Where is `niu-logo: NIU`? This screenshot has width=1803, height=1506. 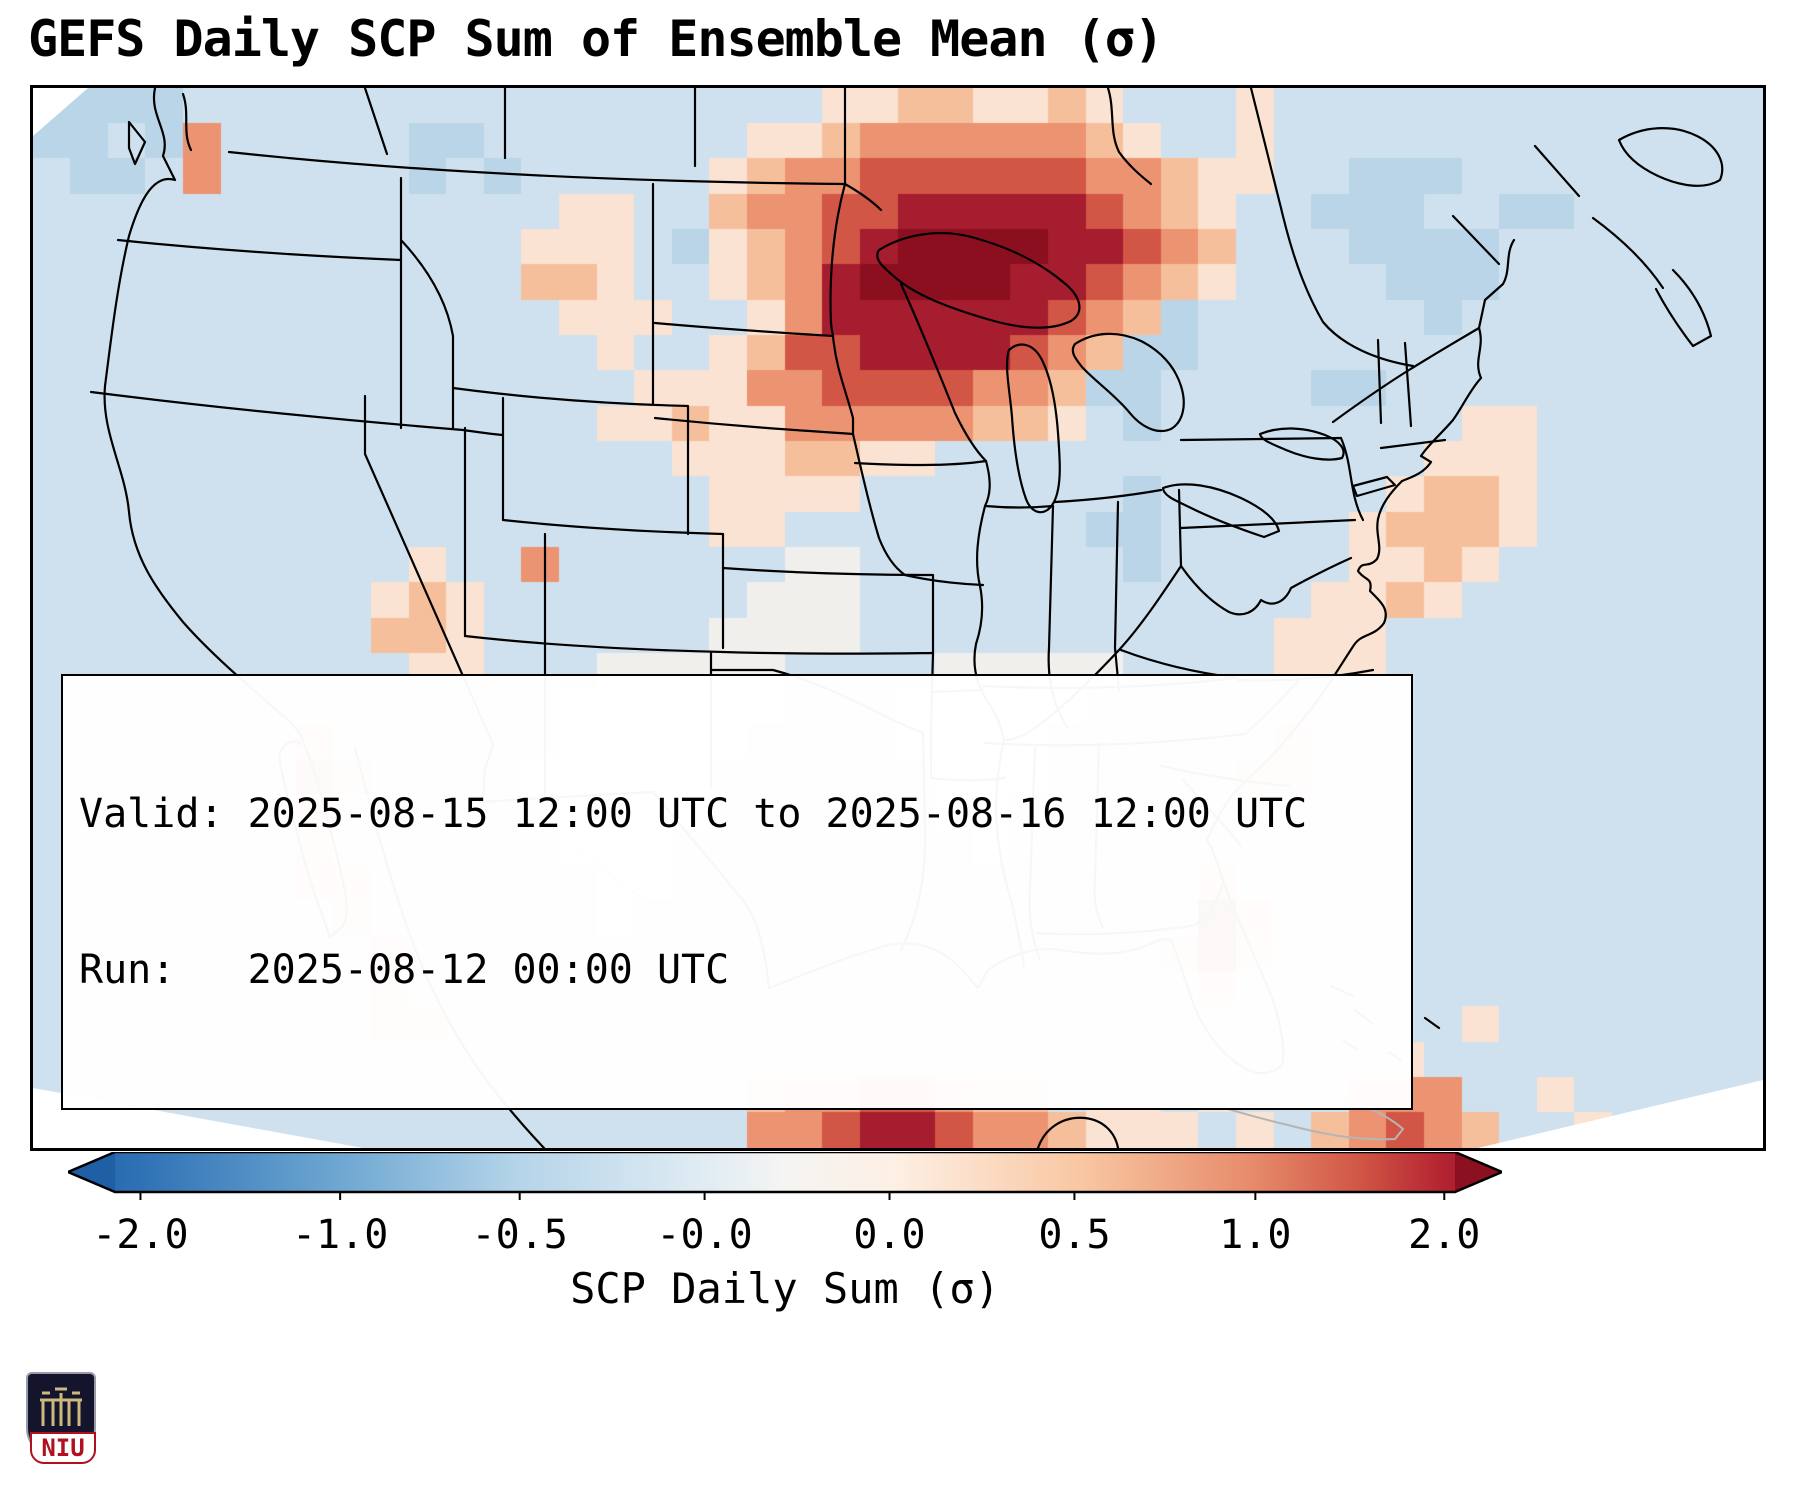
niu-logo: NIU is located at coordinates (63, 1418).